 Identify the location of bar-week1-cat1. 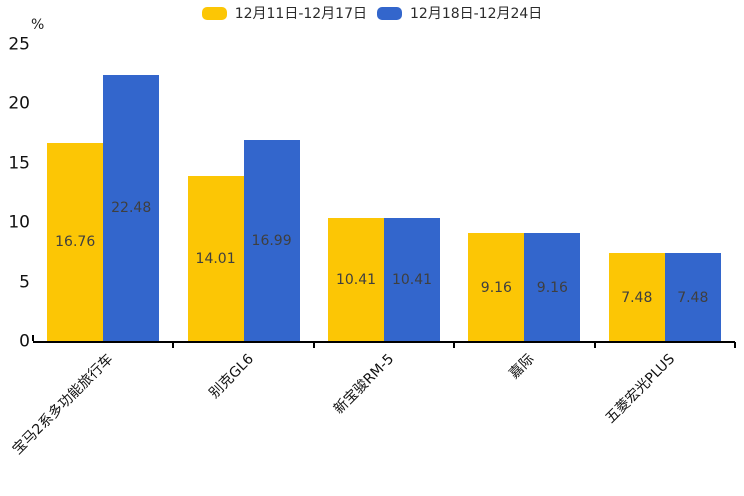
(215, 258).